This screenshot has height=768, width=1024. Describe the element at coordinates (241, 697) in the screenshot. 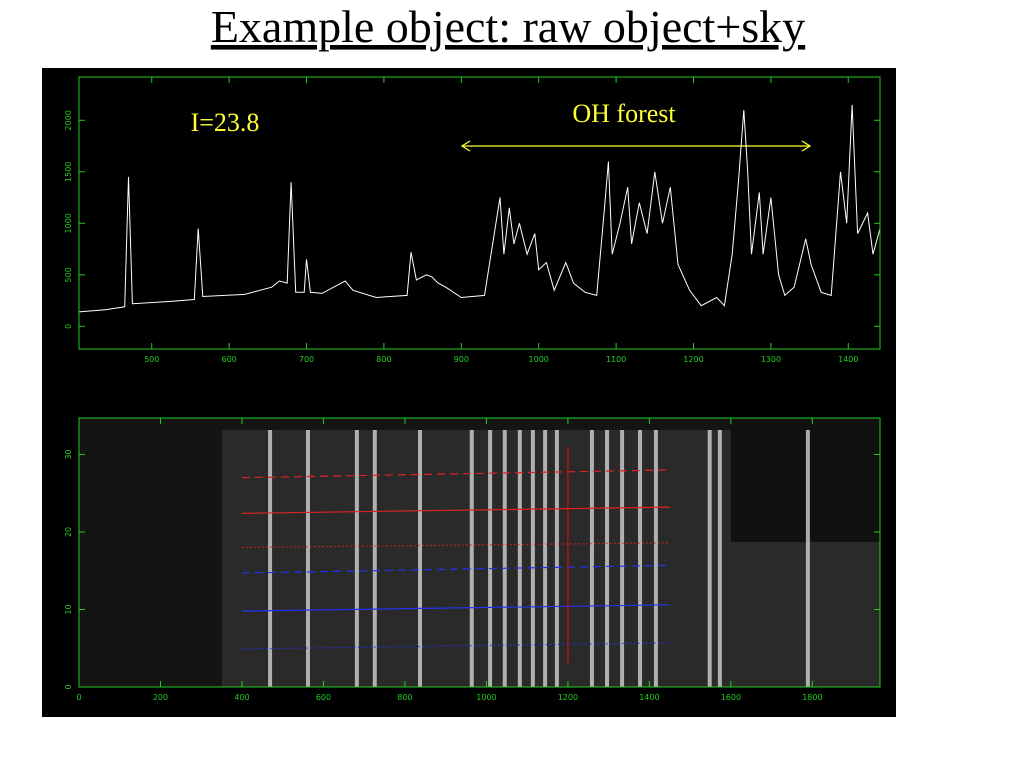

I see `x-tick-label: 400` at that location.